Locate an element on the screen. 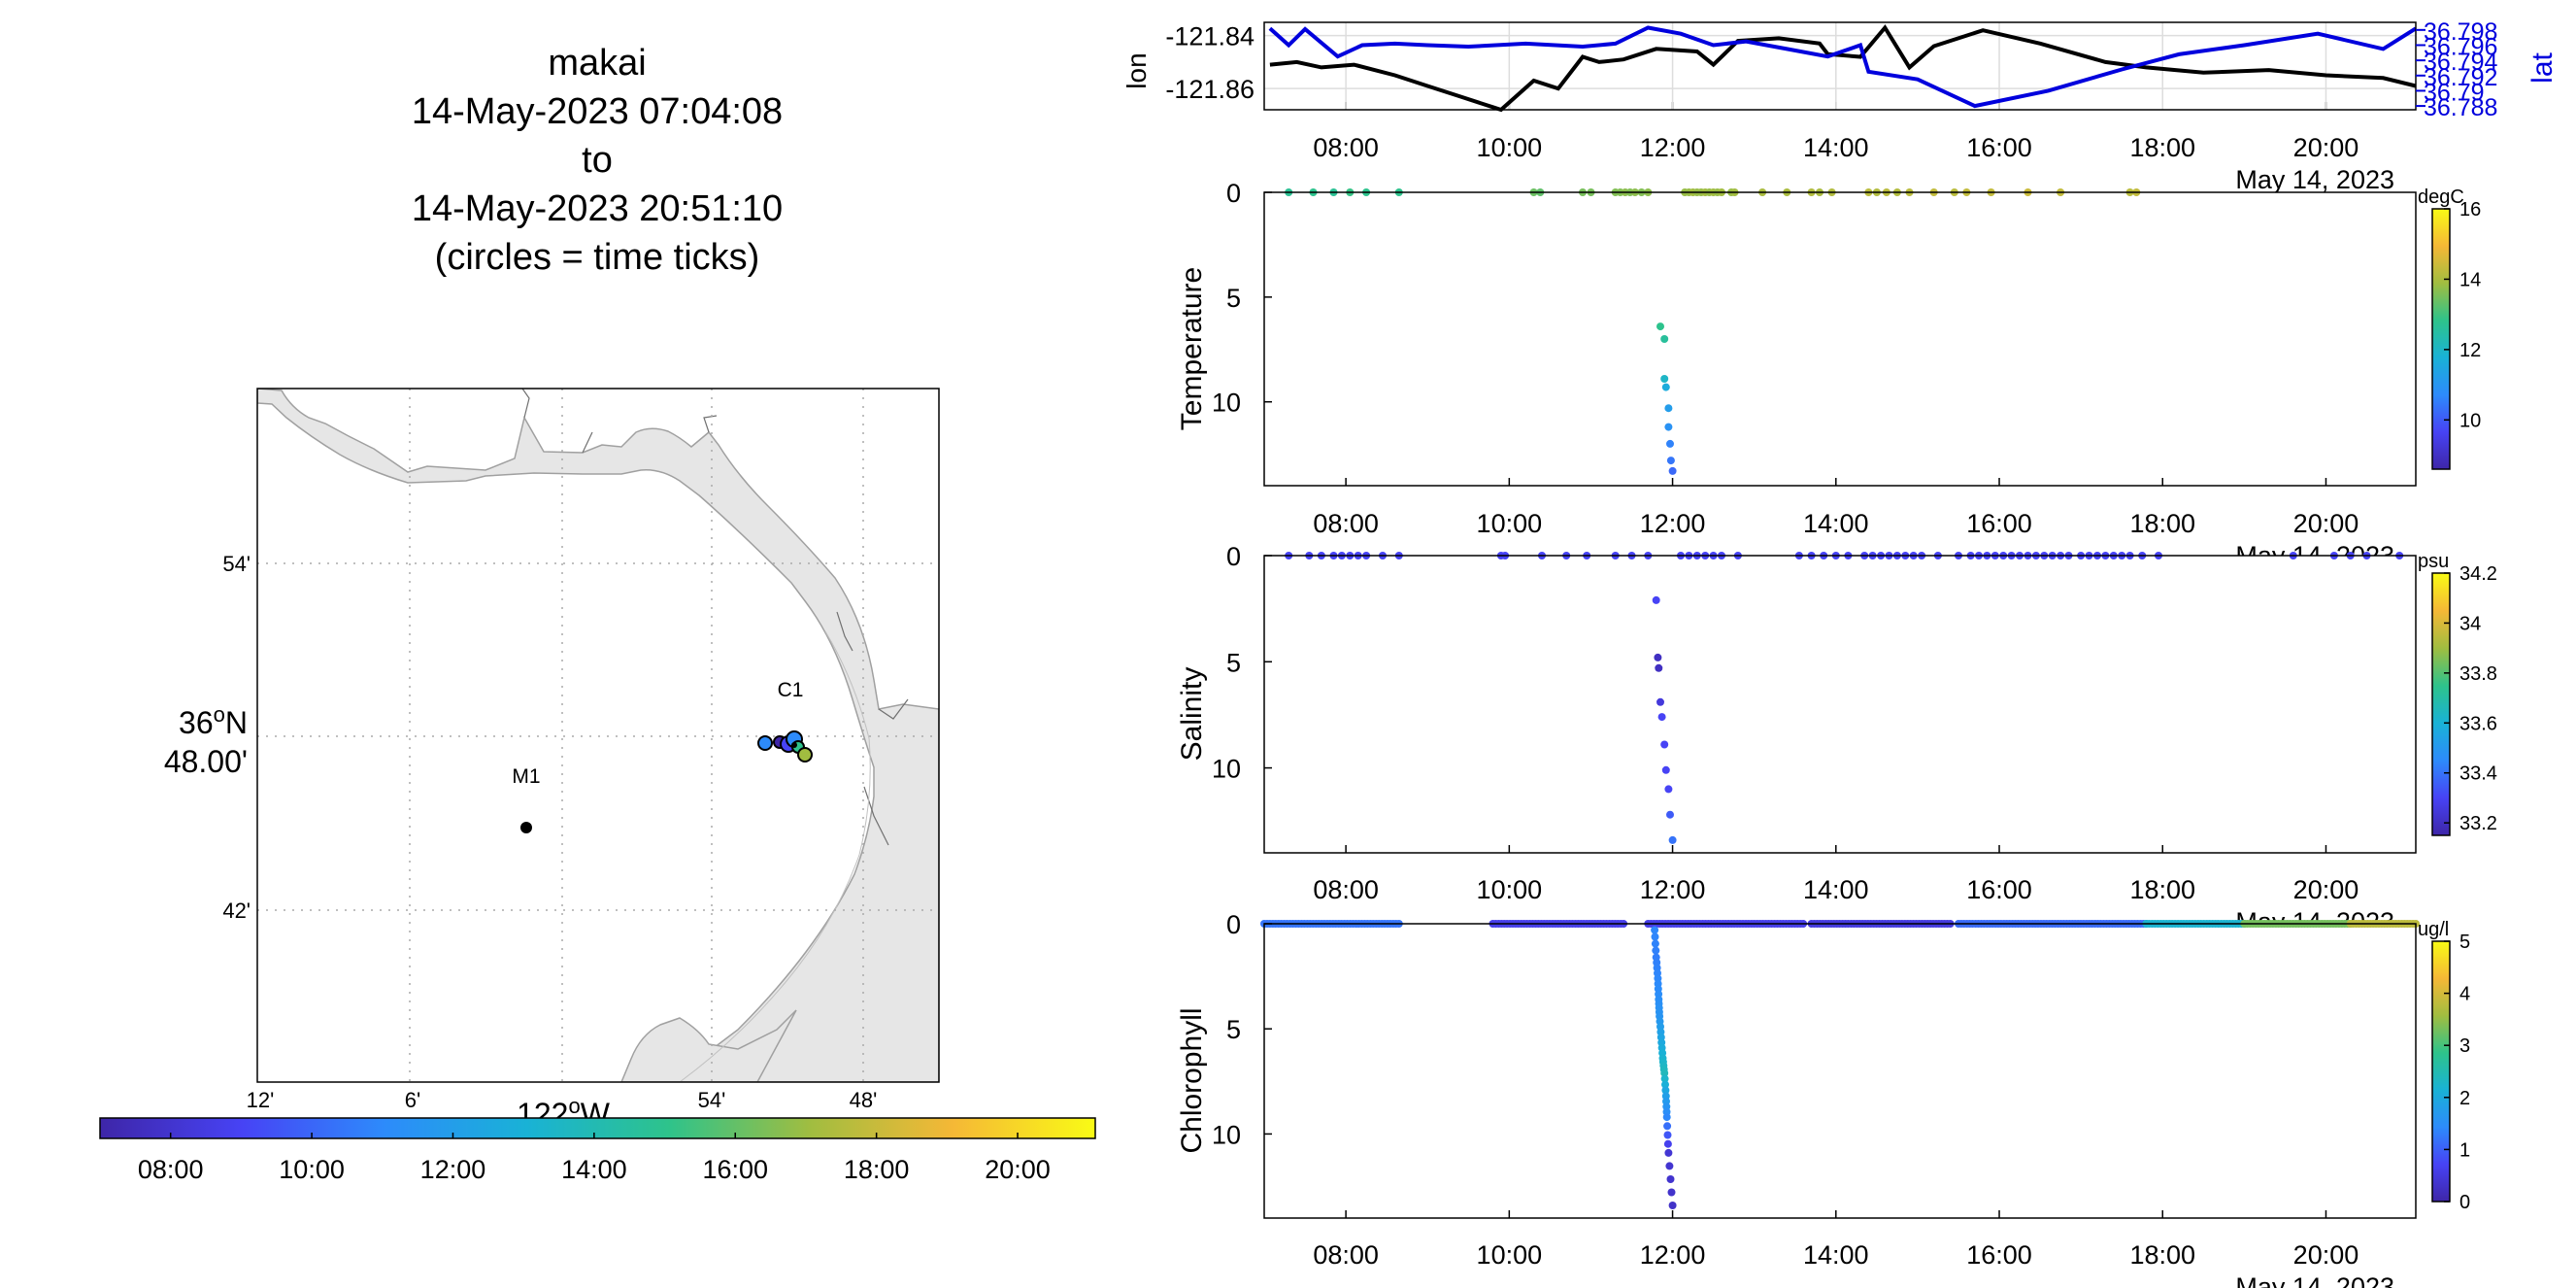 The width and height of the screenshot is (2576, 1288). time-colorbar-bar is located at coordinates (597, 1128).